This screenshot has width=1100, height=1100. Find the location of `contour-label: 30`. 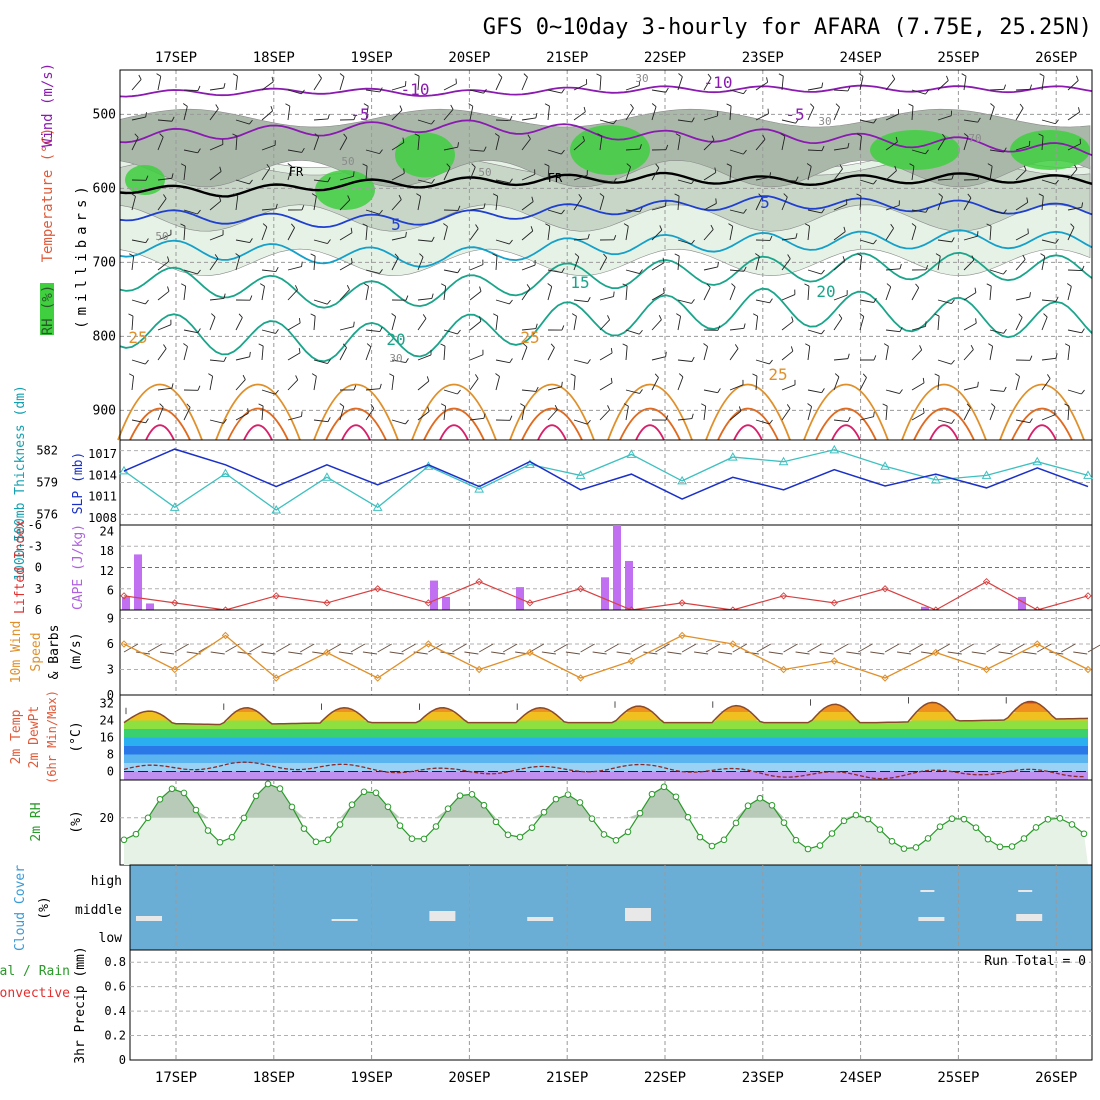

contour-label: 30 is located at coordinates (395, 358).